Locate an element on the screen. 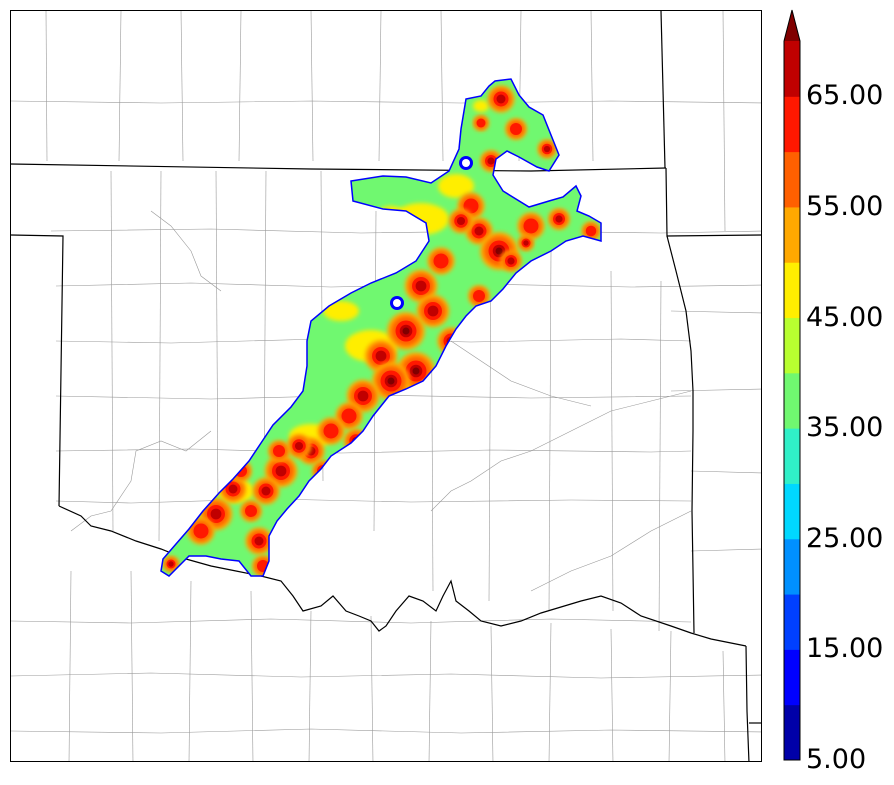 This screenshot has width=894, height=785. colorbar-tick-label: 25.00 is located at coordinates (845, 538).